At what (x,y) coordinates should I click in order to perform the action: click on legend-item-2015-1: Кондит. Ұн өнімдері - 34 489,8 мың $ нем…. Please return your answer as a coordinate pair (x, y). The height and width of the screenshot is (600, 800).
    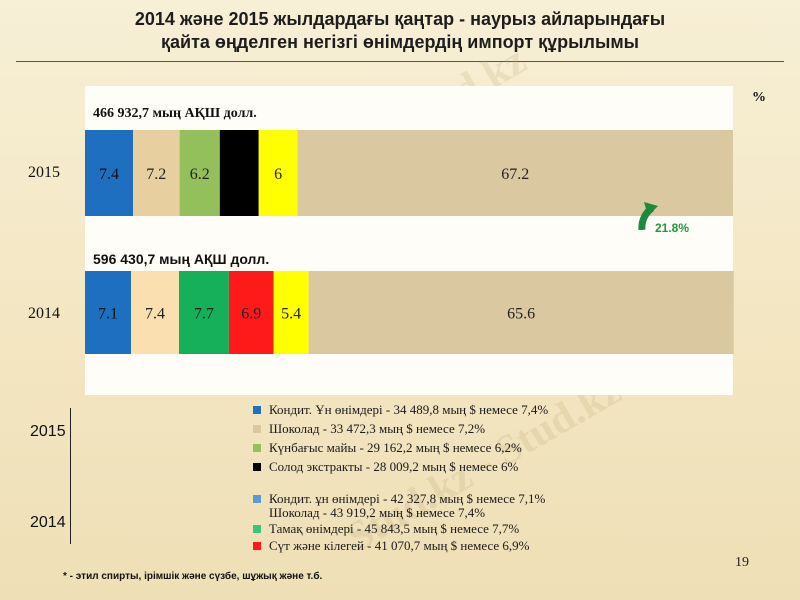
    Looking at the image, I should click on (400, 410).